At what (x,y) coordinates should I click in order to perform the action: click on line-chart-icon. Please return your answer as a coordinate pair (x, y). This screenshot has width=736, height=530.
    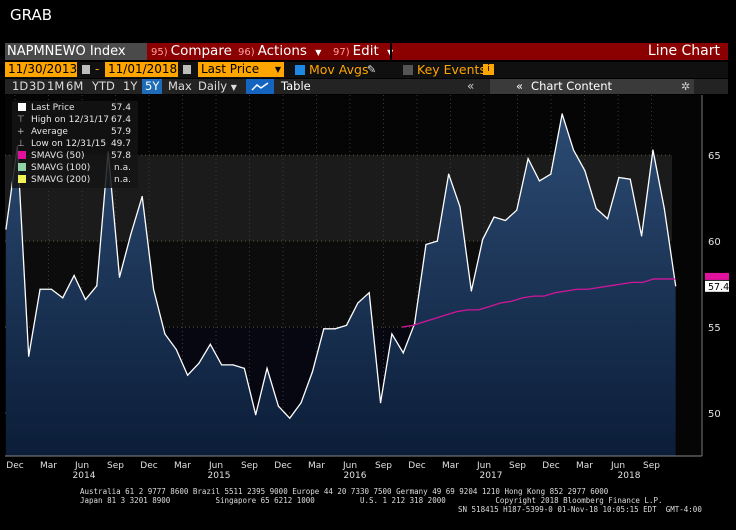
    Looking at the image, I should click on (260, 86).